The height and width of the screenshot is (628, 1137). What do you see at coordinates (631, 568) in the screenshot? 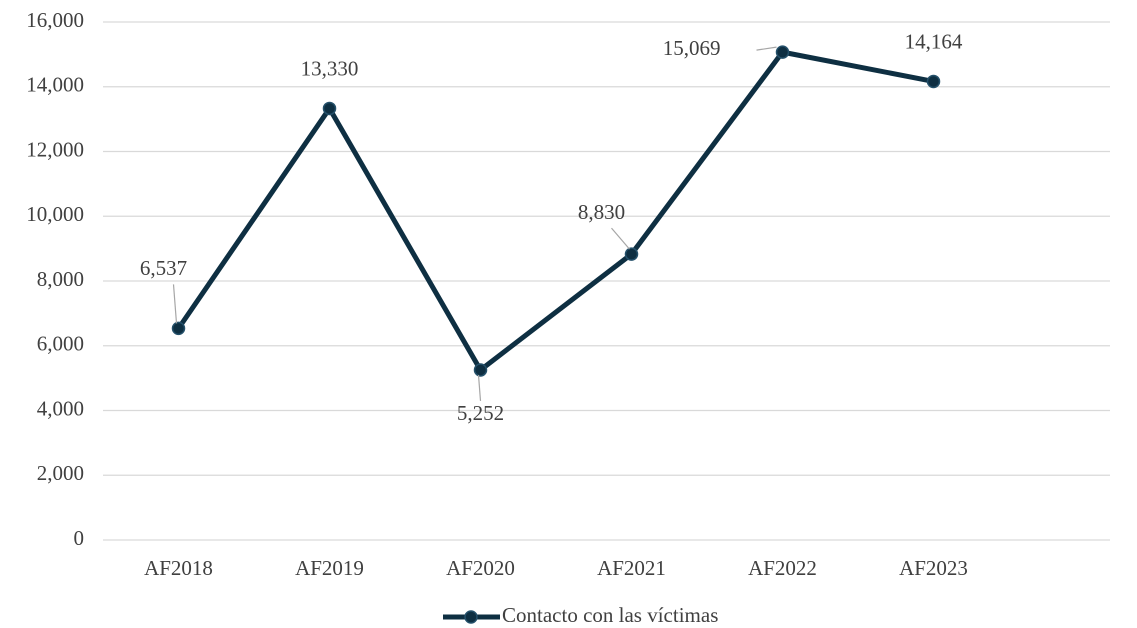
I see `x-tick-label: AF2021` at bounding box center [631, 568].